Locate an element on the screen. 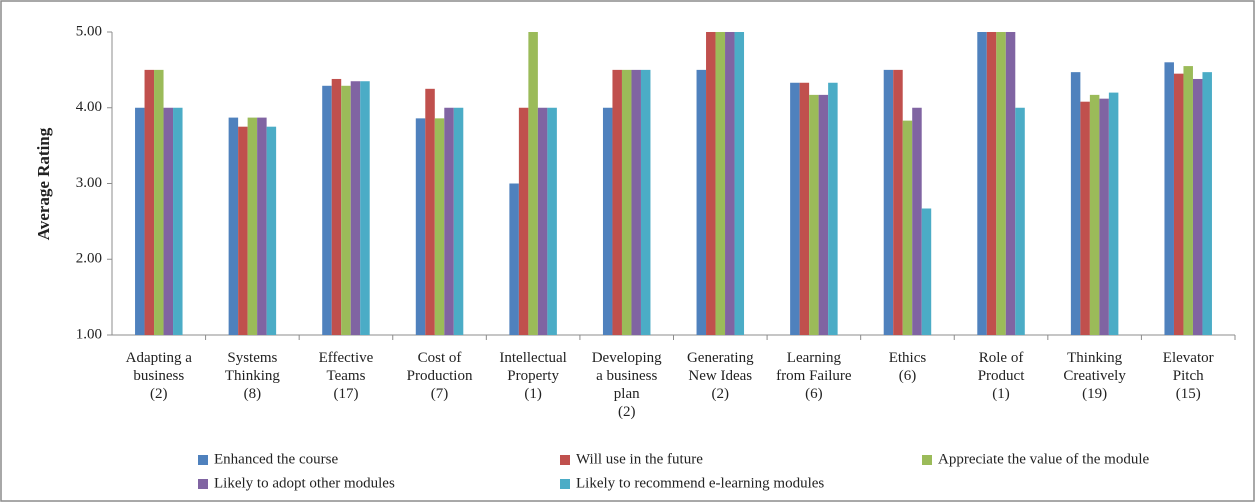 This screenshot has width=1255, height=502. x-tick-label: Adapting a business (2) is located at coordinates (159, 376).